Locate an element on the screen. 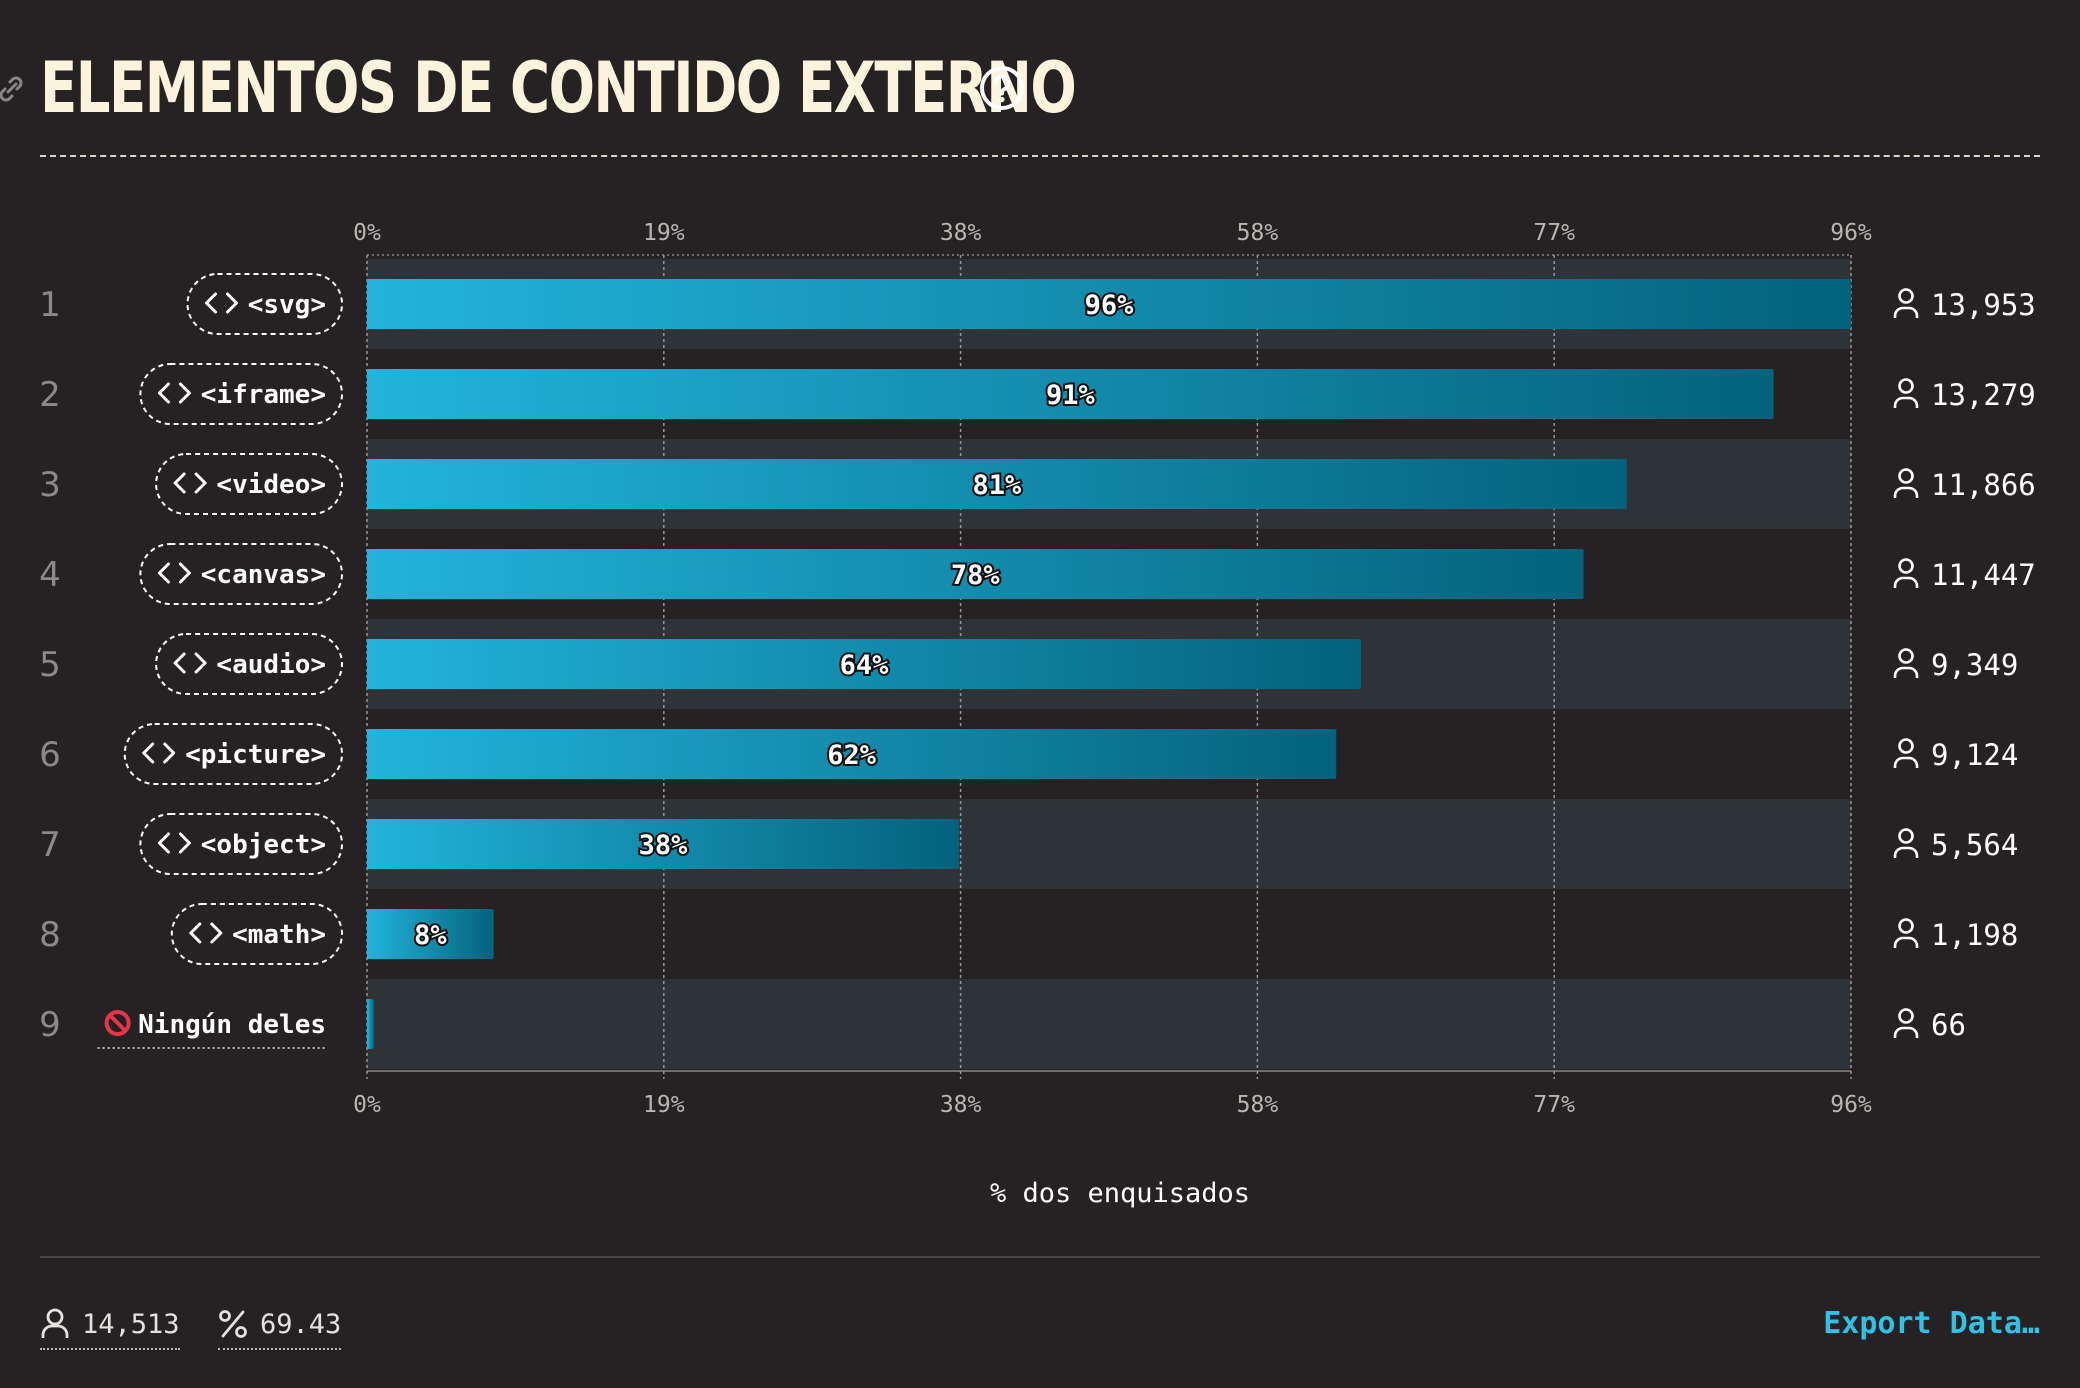 This screenshot has width=2080, height=1388. bar-value-label: 8% is located at coordinates (430, 935).